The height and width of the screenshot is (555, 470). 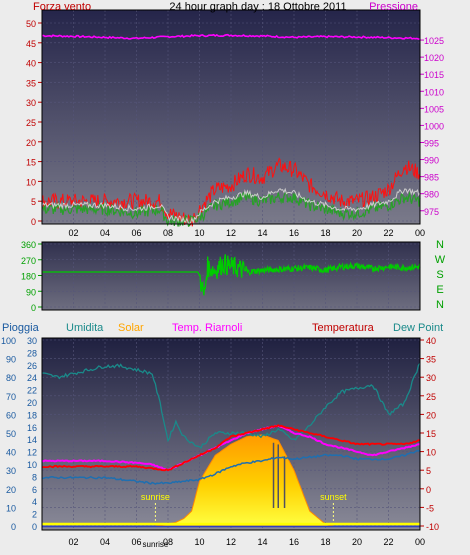 I want to click on wind-x-tick-label: 08, so click(x=168, y=233).